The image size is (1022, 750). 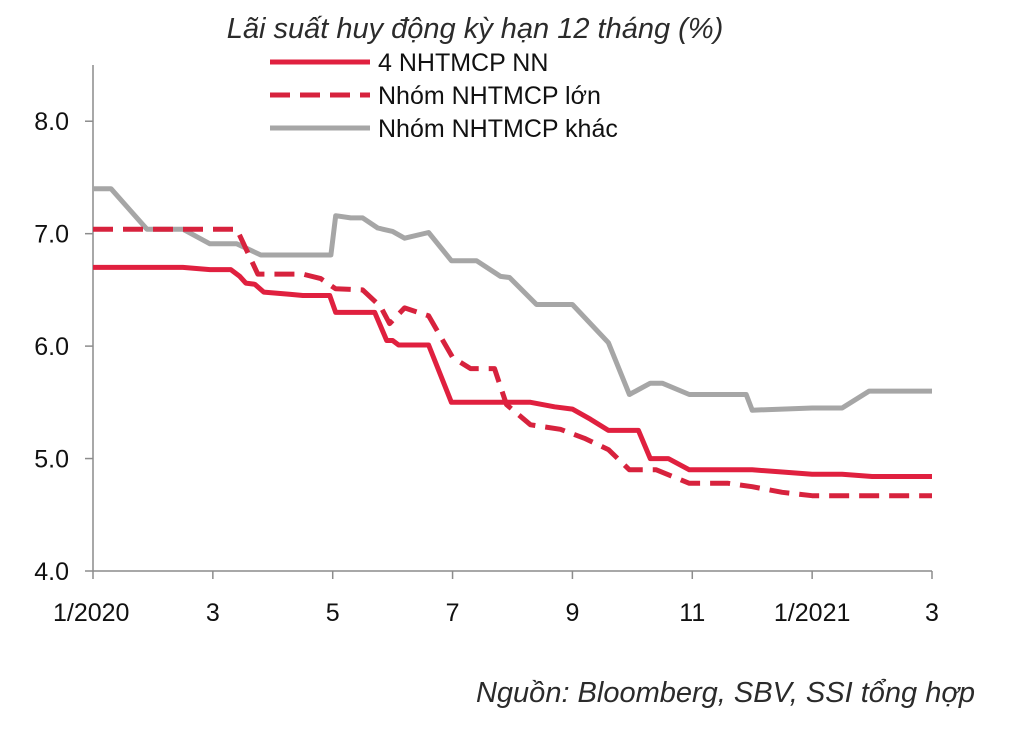 I want to click on legend-label-1: 4 NHTMCP NN, so click(x=463, y=63).